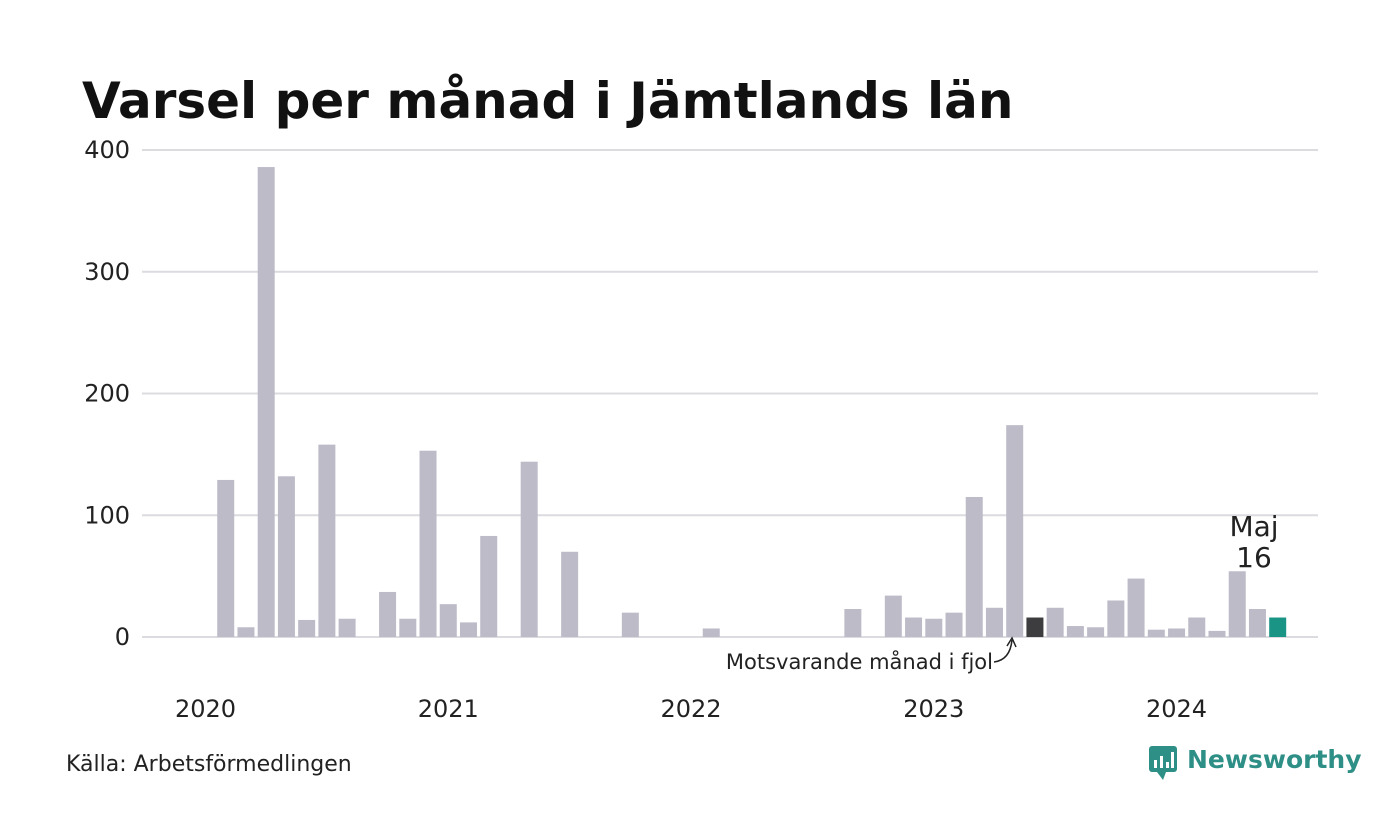  I want to click on y-tick-label: 200, so click(107, 394).